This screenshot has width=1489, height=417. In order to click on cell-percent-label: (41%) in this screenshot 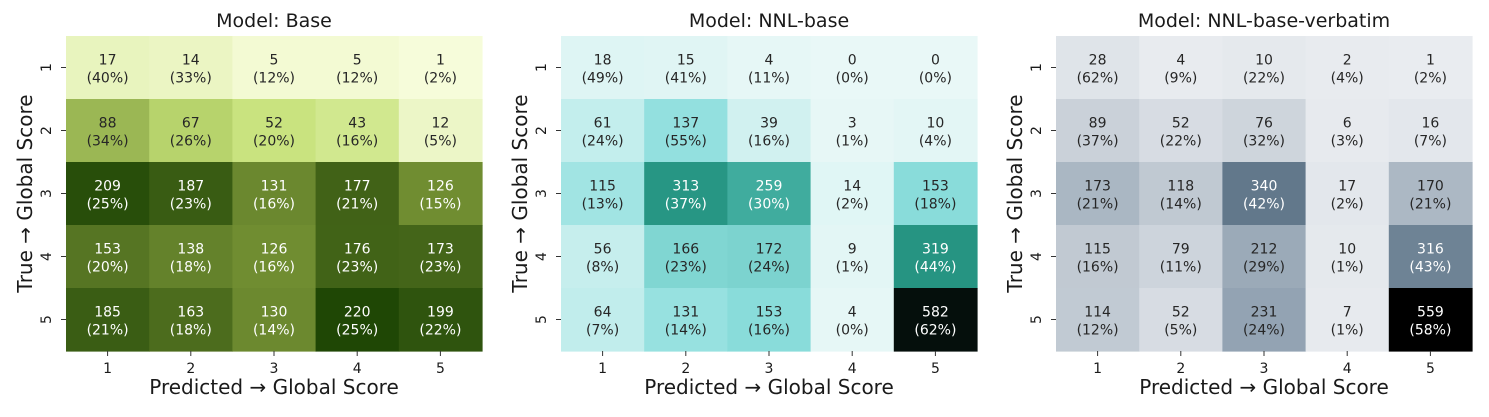, I will do `click(686, 79)`.